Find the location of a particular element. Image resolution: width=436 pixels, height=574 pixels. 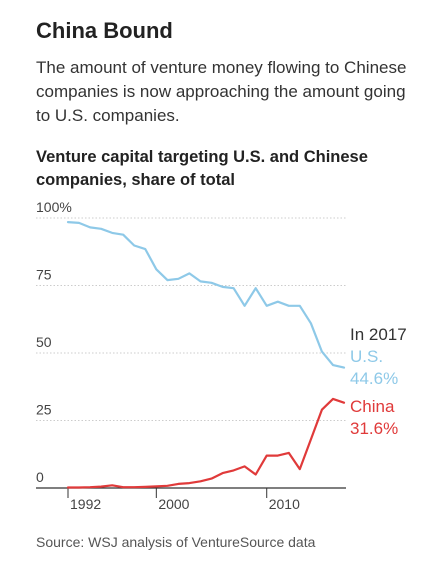

y-tick-label: 25 is located at coordinates (44, 410).